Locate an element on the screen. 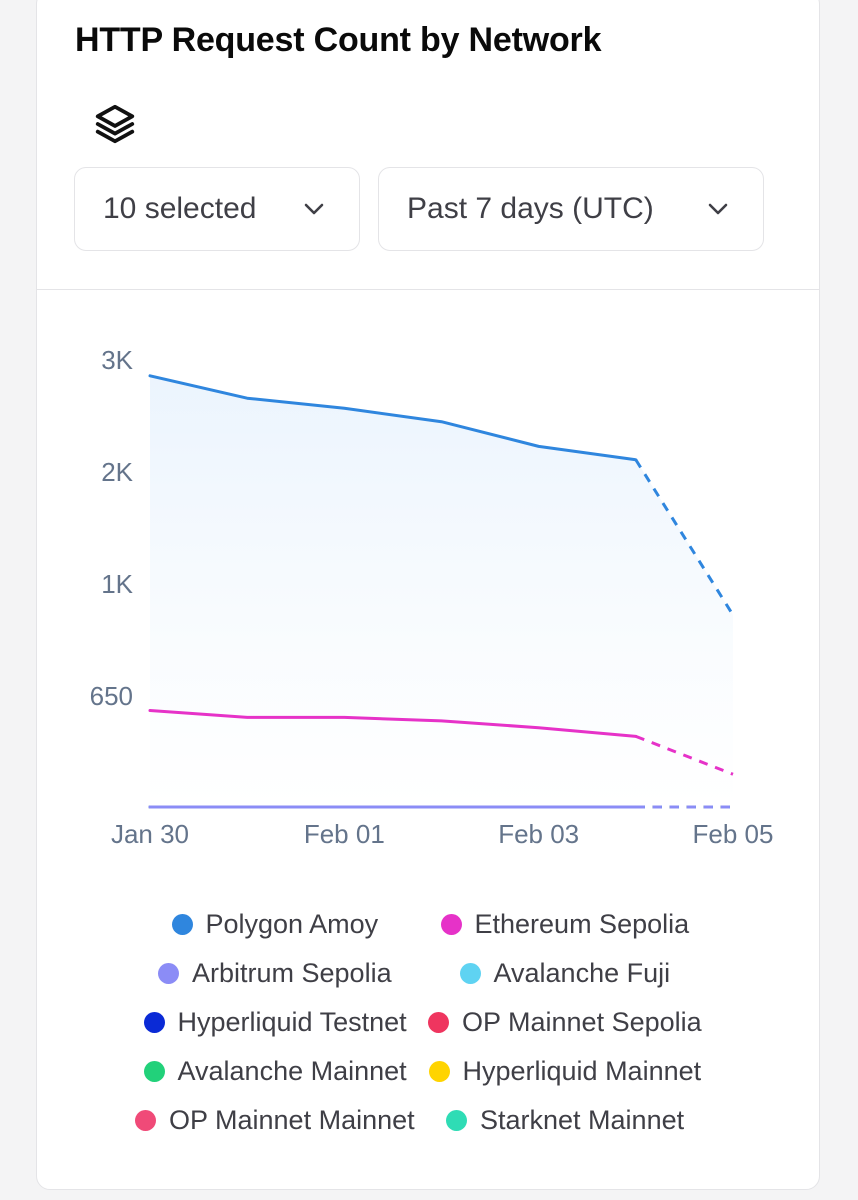 The height and width of the screenshot is (1200, 858). legend-label: Polygon Amoy is located at coordinates (292, 924).